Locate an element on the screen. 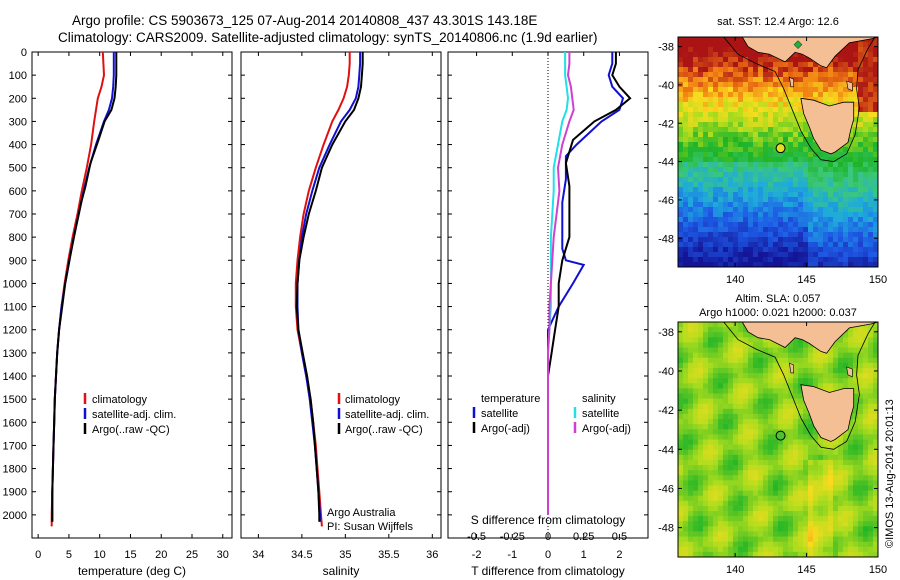  x-tick-label: 35 is located at coordinates (345, 555).